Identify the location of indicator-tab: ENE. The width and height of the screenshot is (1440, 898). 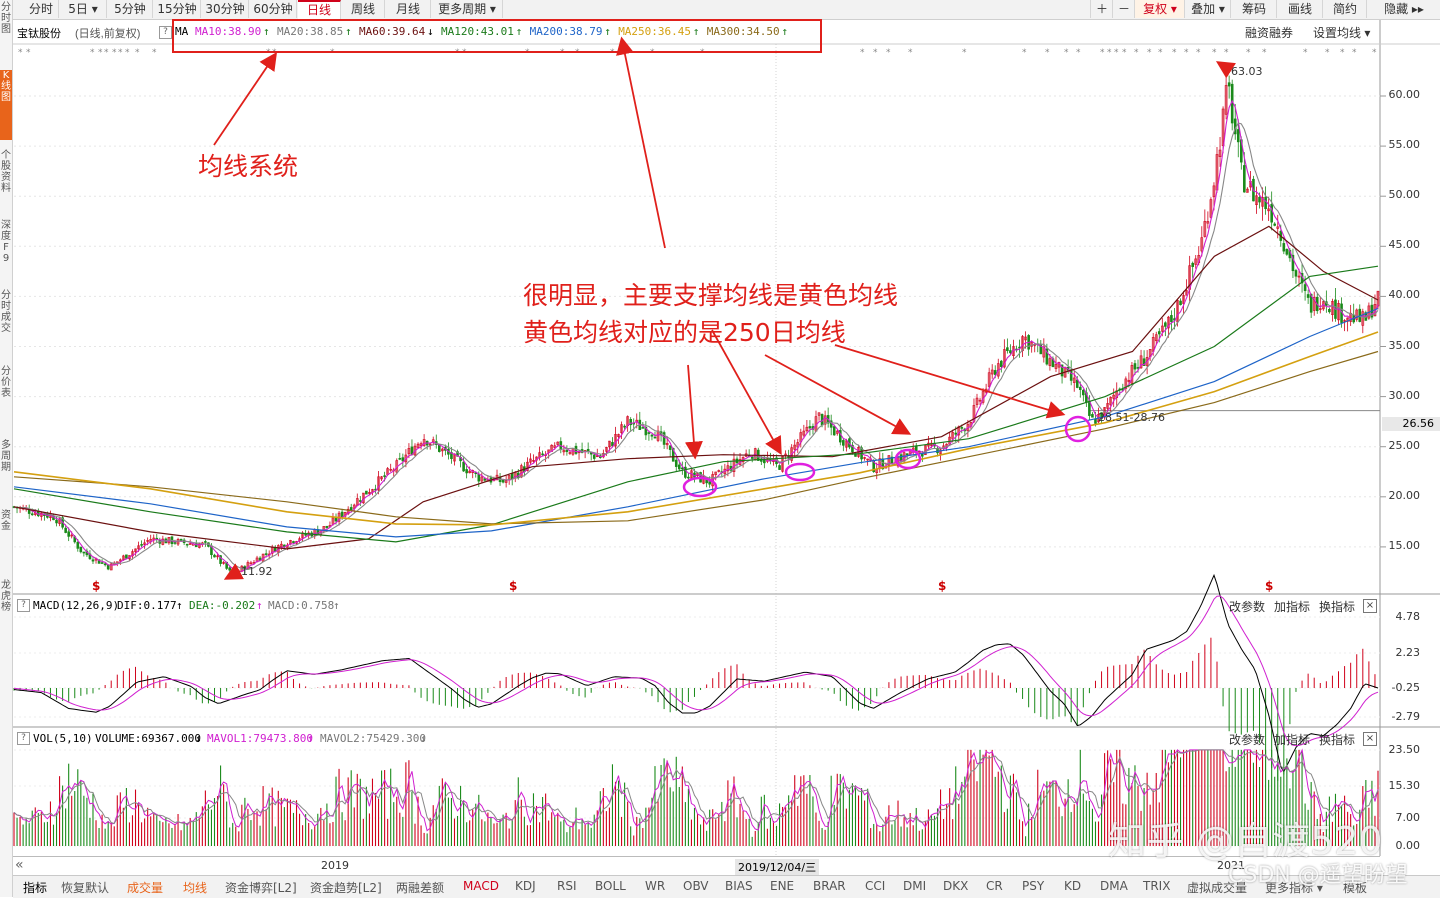
(782, 886).